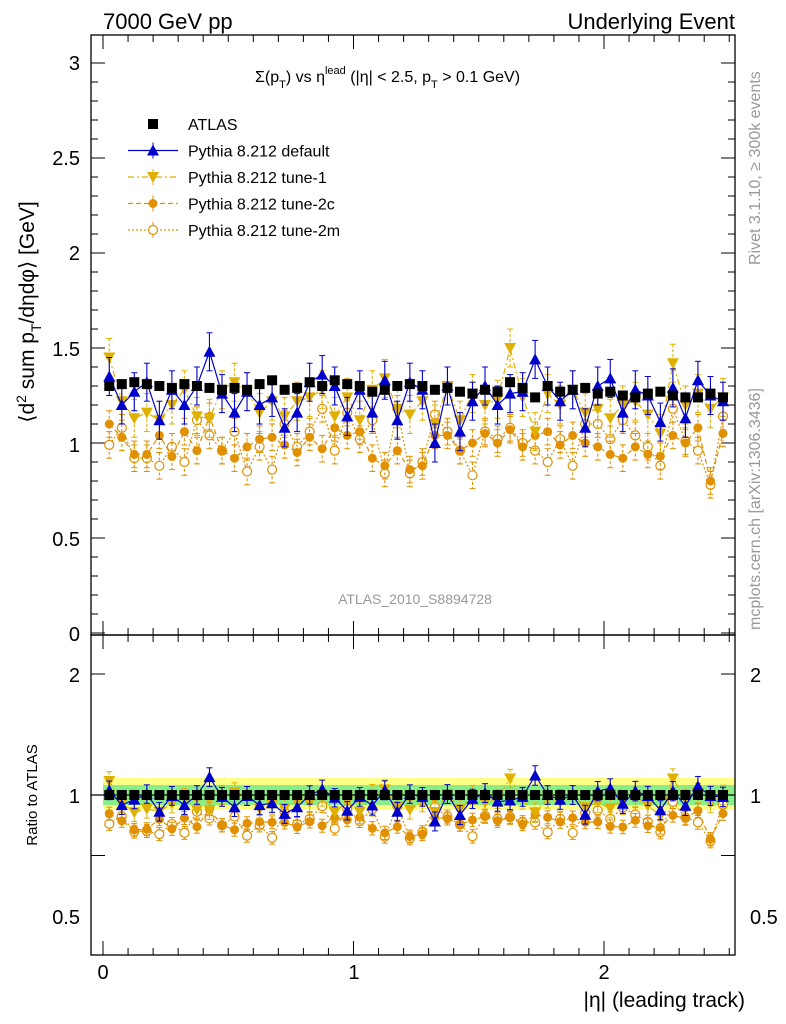 This screenshot has height=1024, width=786. Describe the element at coordinates (234, 231) in the screenshot. I see `legend-entry: Pythia 8.212 tune-2m` at that location.